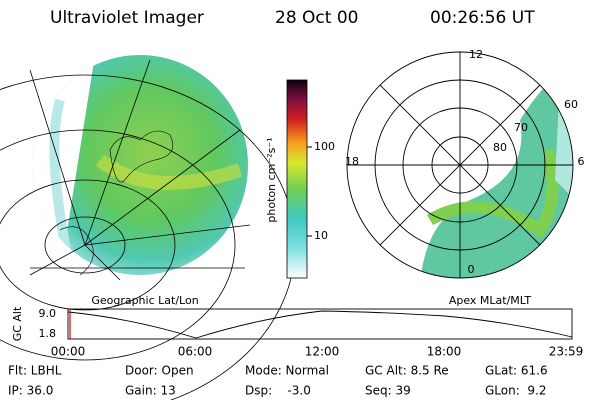  What do you see at coordinates (316, 18) in the screenshot?
I see `date: 28 Oct 00` at bounding box center [316, 18].